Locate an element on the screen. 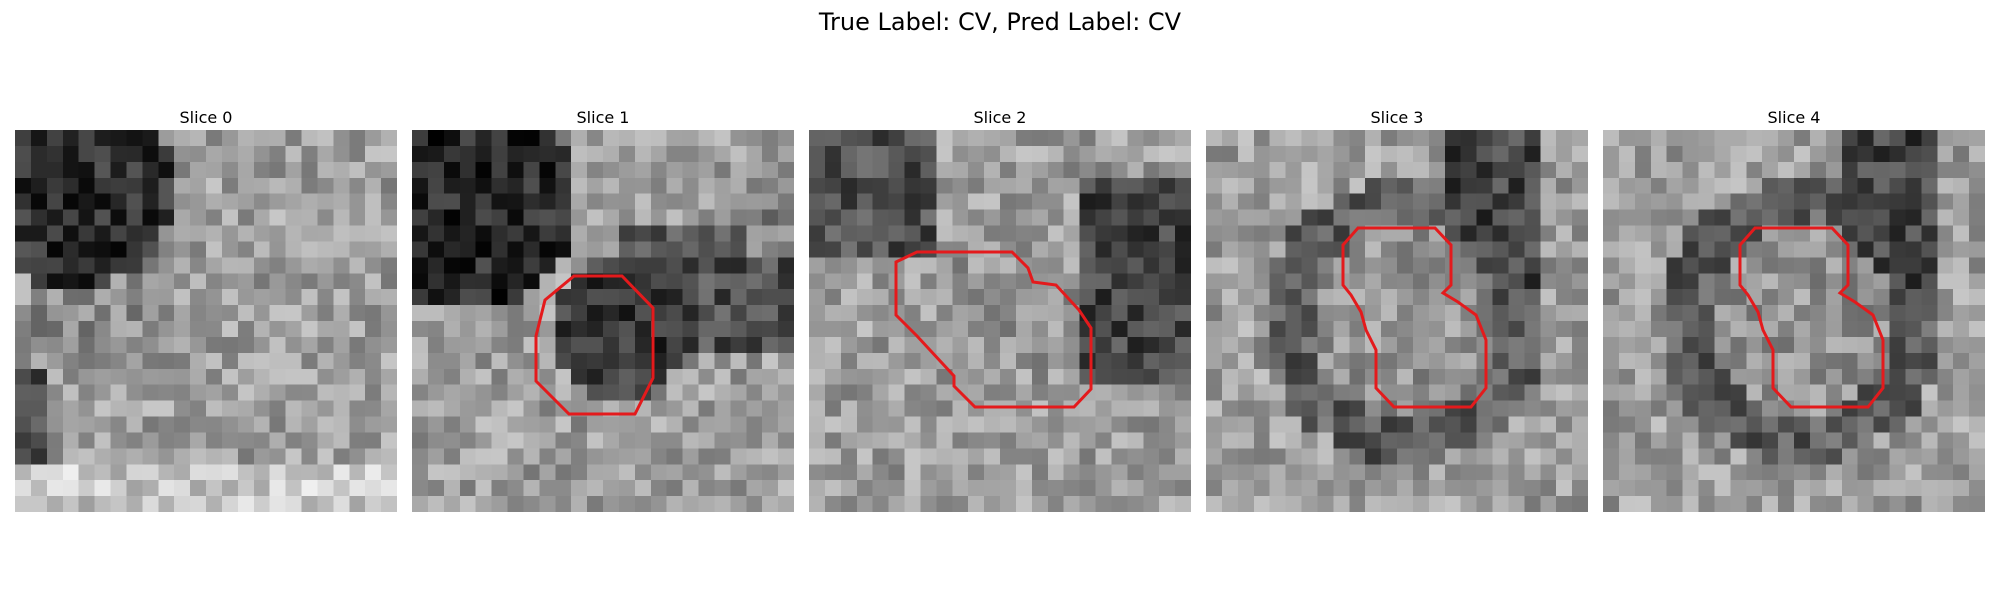 Image resolution: width=2000 pixels, height=600 pixels. slice-title: Slice 4 is located at coordinates (1794, 117).